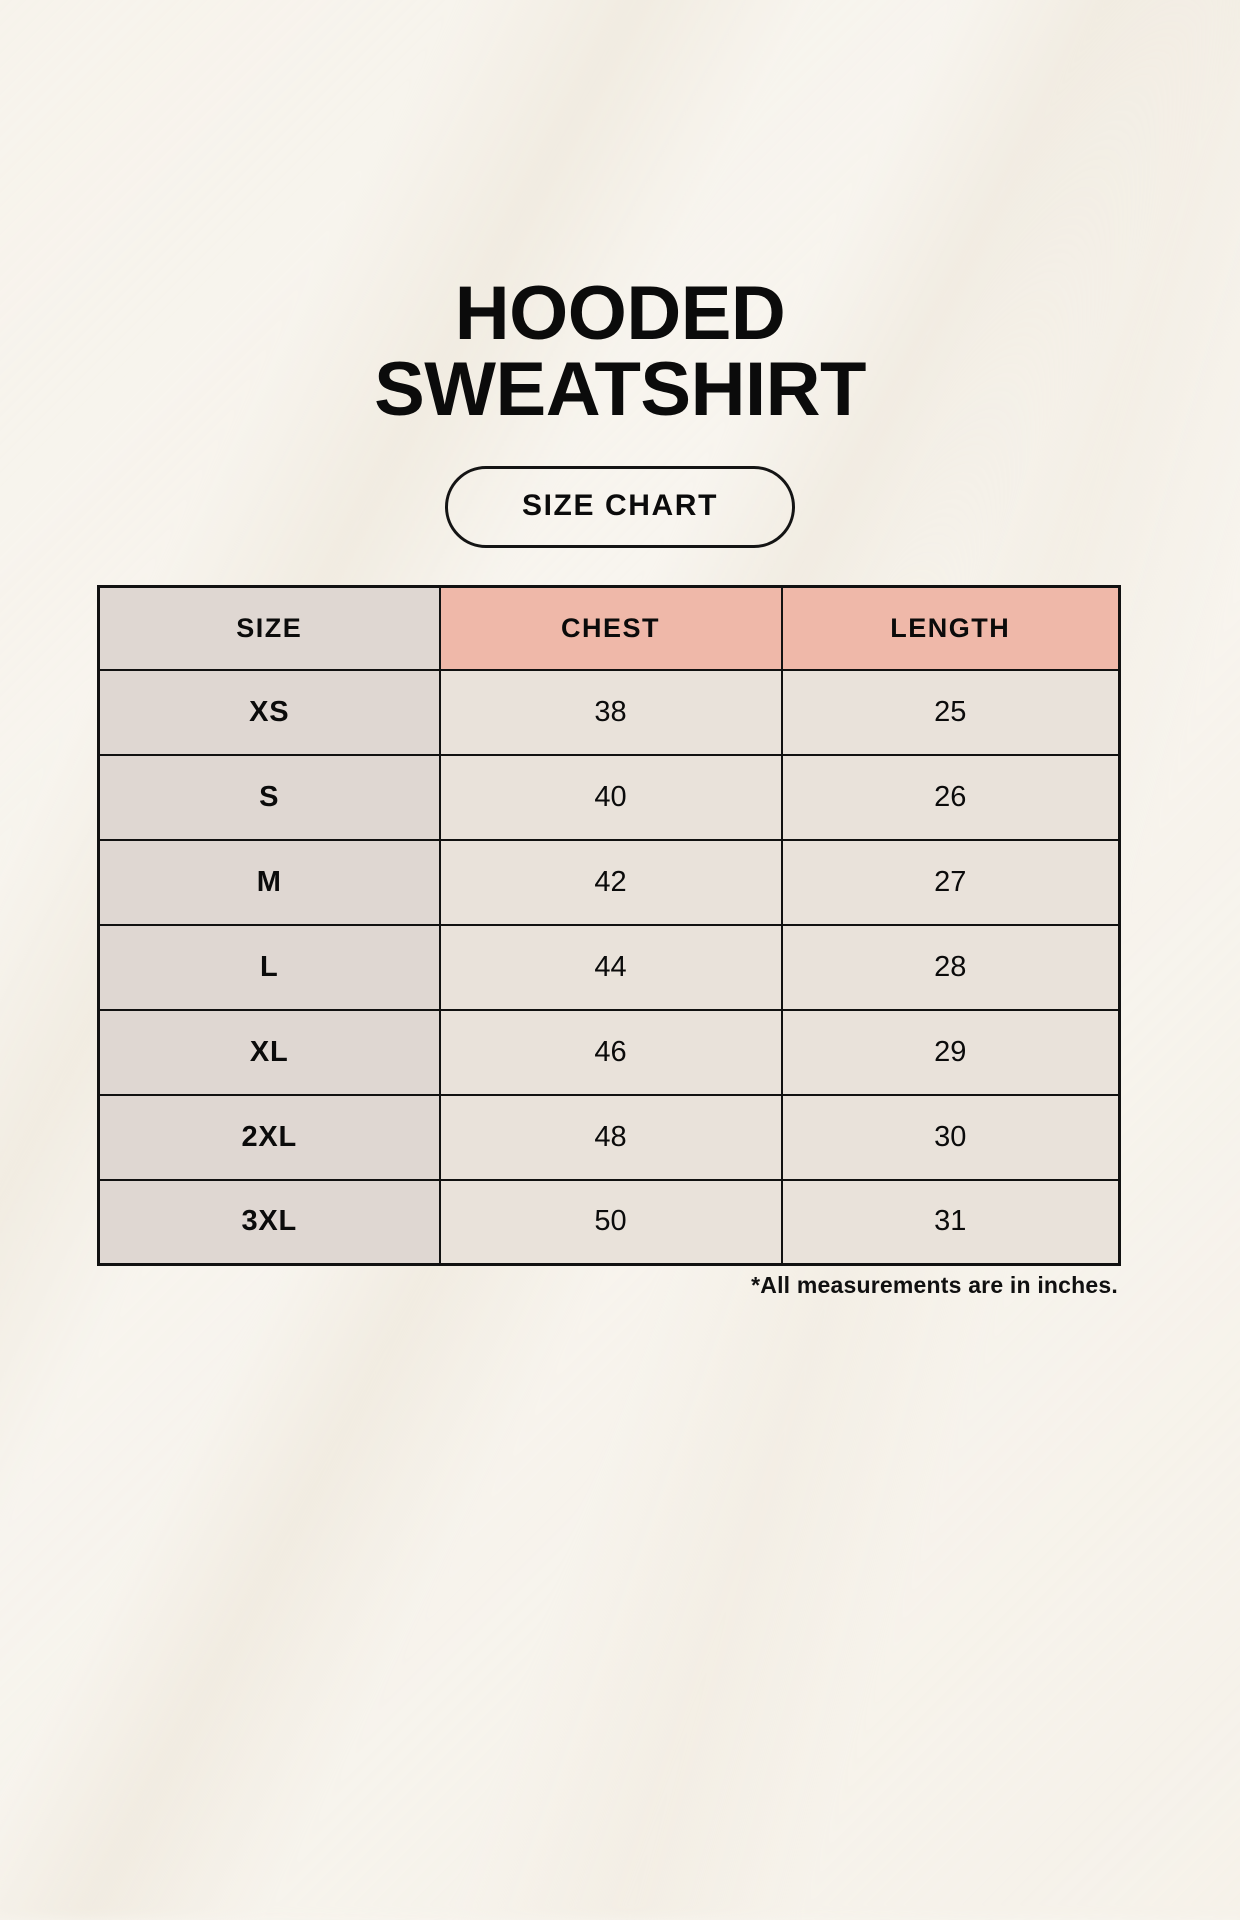 The height and width of the screenshot is (1920, 1240). Describe the element at coordinates (950, 1222) in the screenshot. I see `cell-length: 31` at that location.